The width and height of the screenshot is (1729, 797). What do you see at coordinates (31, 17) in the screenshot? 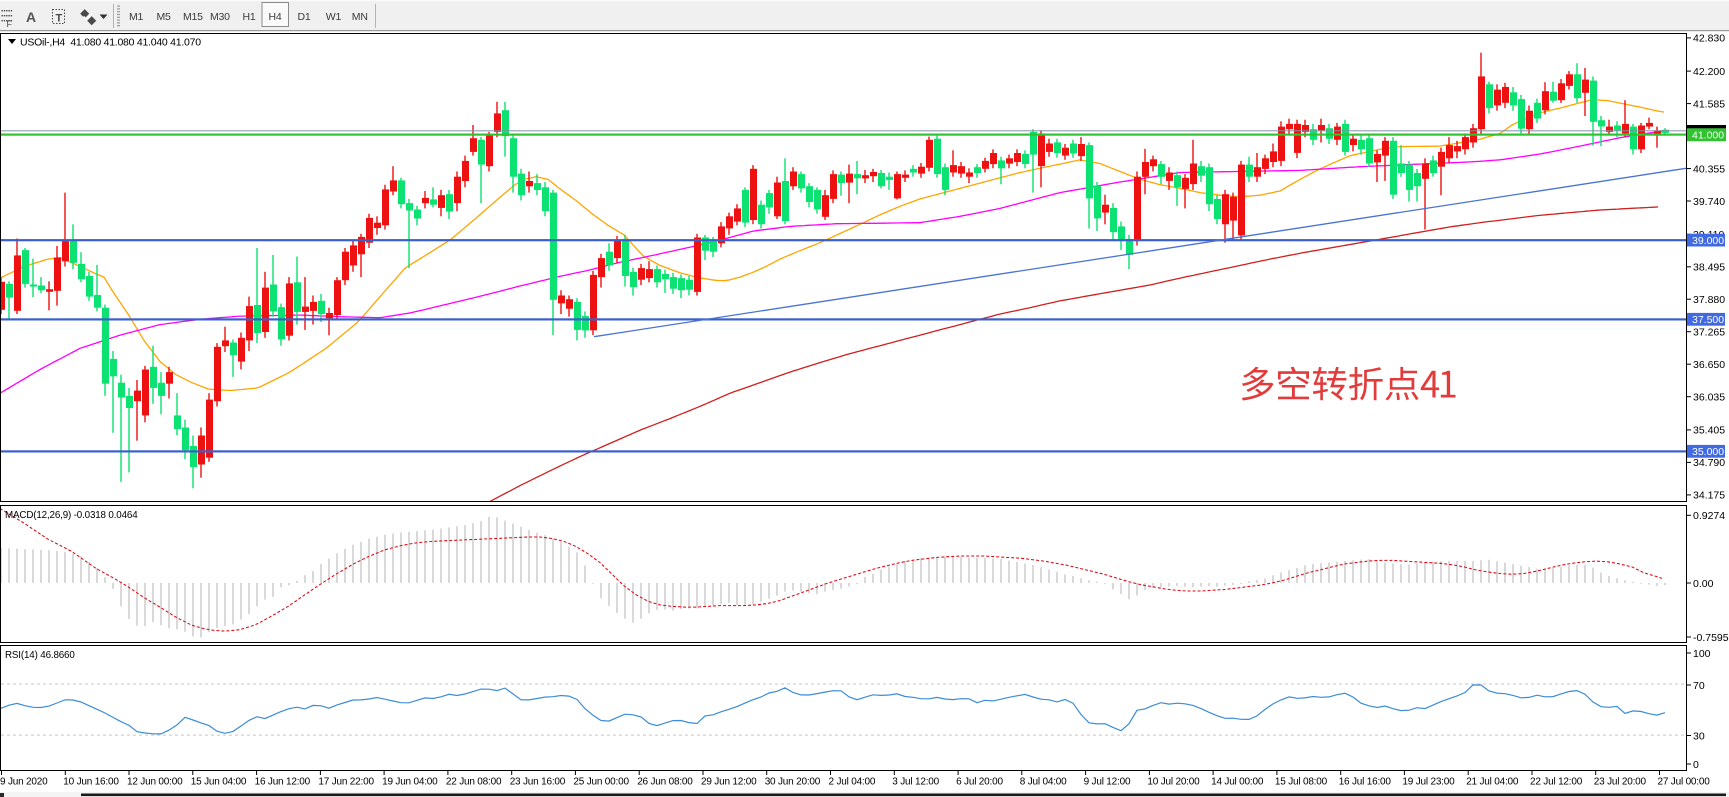
I see `svg-text: A` at bounding box center [31, 17].